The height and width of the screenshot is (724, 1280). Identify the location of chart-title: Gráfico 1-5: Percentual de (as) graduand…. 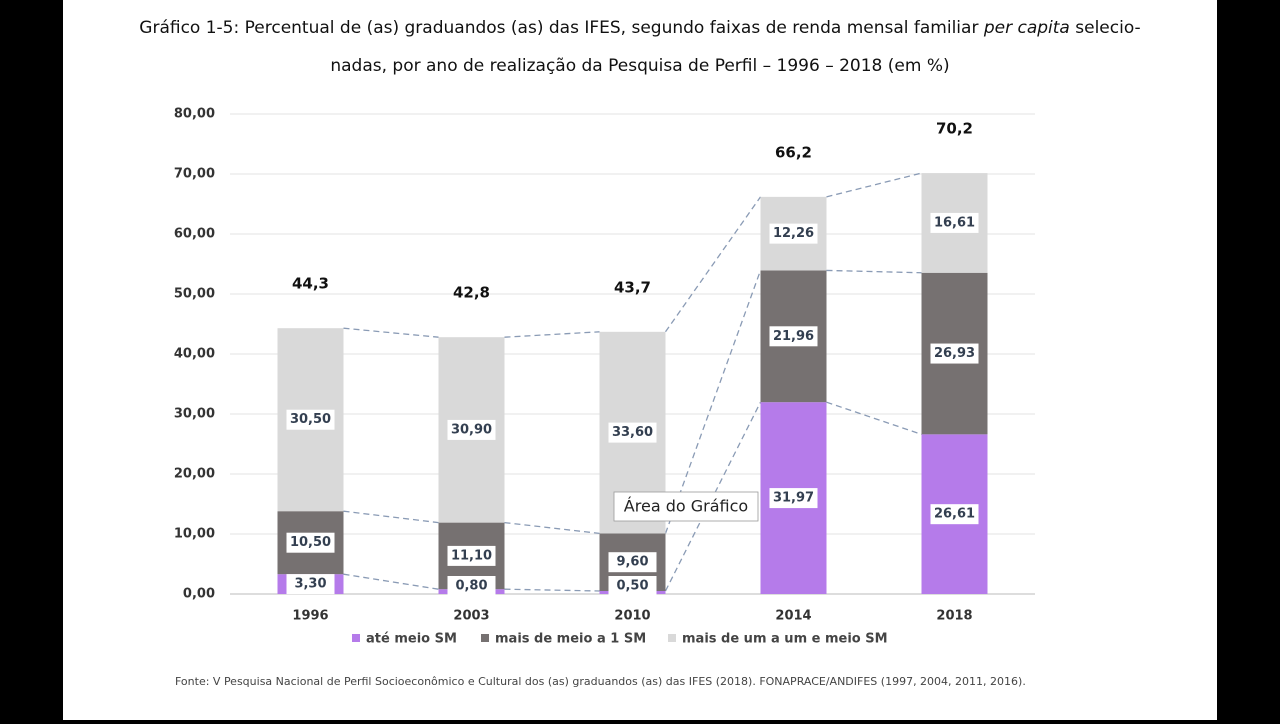
(639, 28).